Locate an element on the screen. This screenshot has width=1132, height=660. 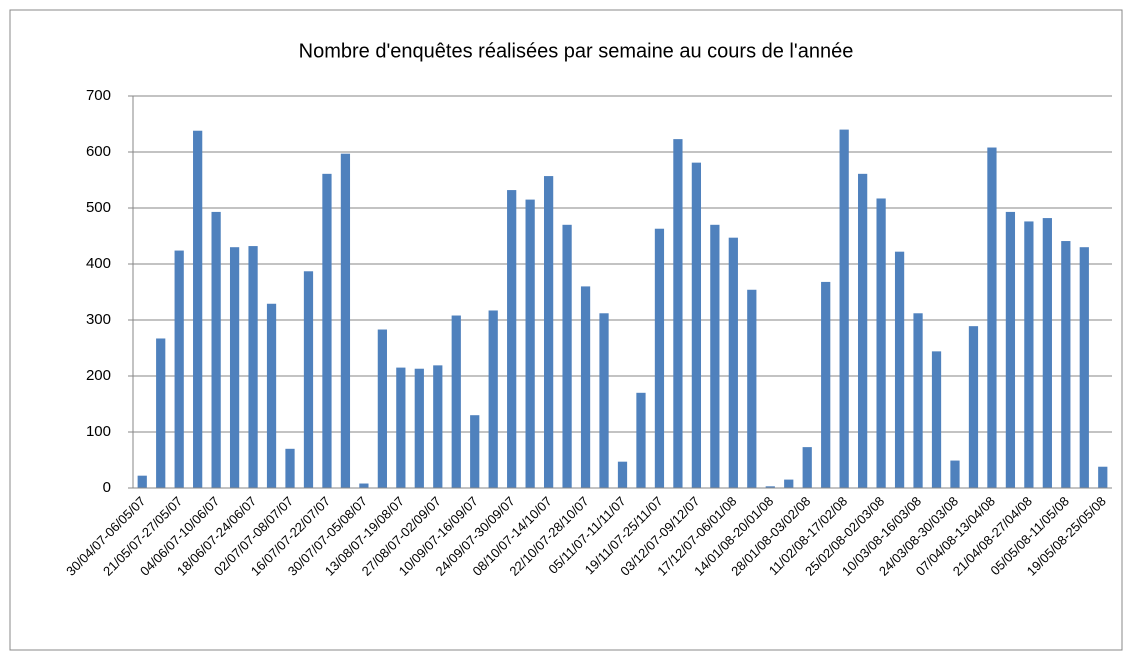
y-tick-label: 200 is located at coordinates (98, 375).